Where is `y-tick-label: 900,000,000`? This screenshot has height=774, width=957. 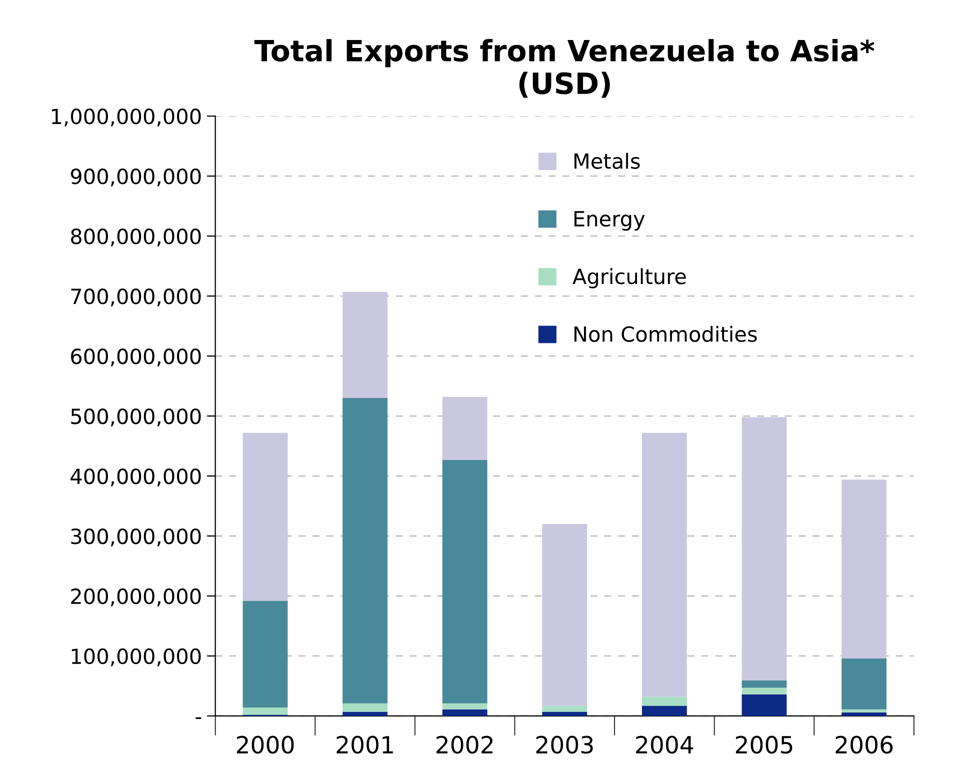 y-tick-label: 900,000,000 is located at coordinates (135, 177).